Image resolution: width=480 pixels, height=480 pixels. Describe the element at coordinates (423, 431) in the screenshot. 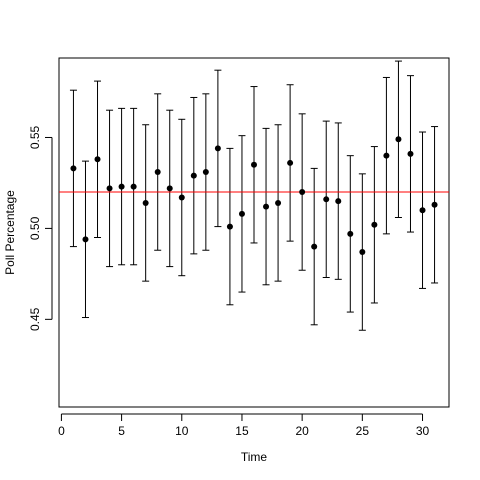

I see `x-tick-label: 30` at that location.